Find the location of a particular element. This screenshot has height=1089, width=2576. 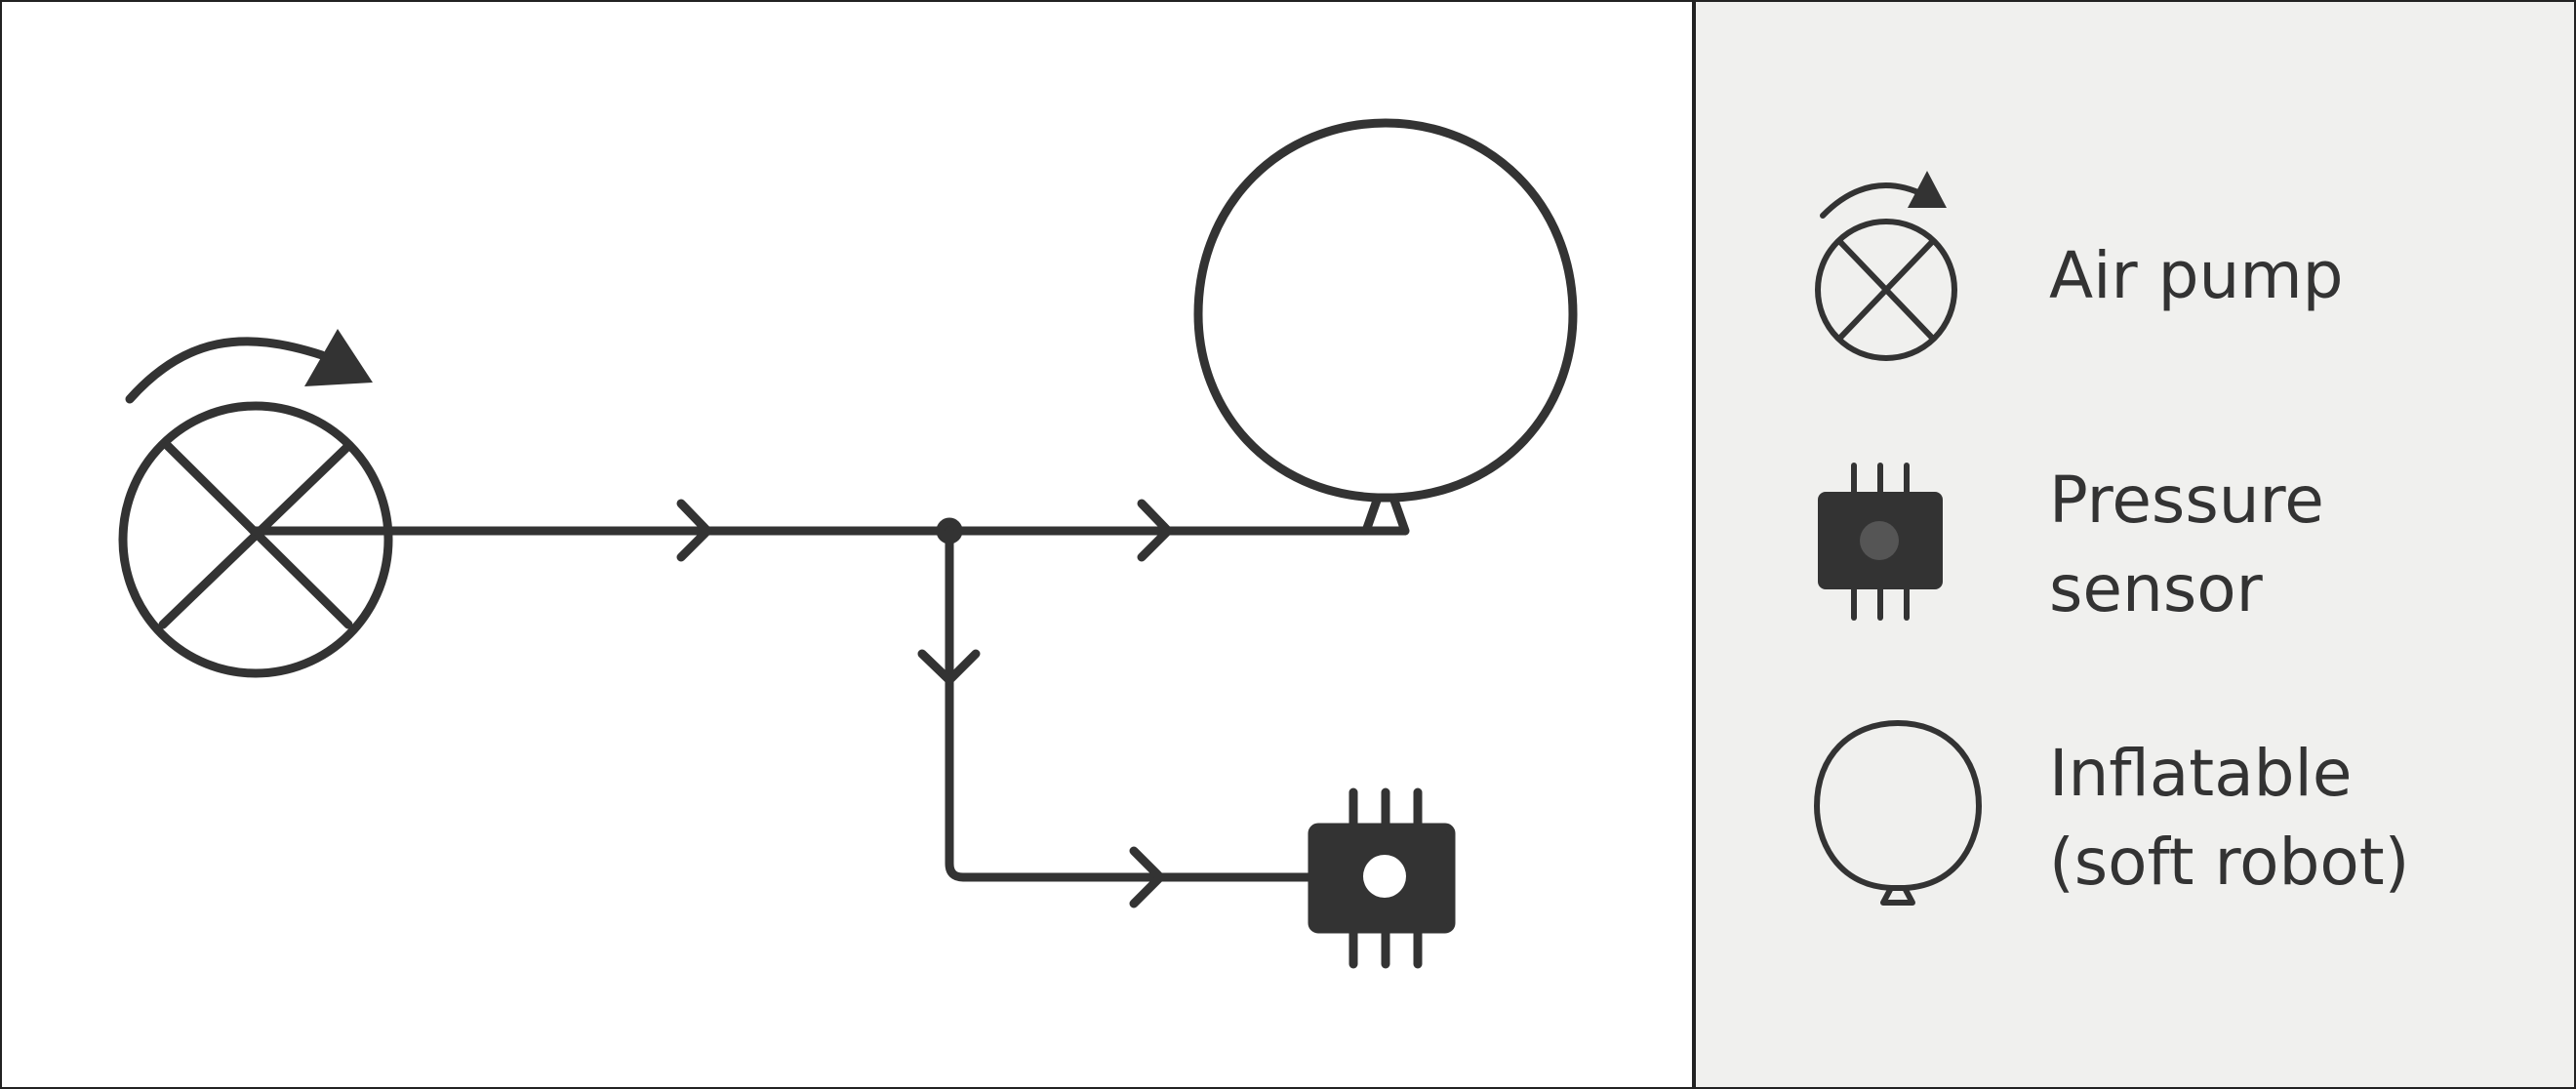

tube-junction-to-sensor is located at coordinates (1132, 704).